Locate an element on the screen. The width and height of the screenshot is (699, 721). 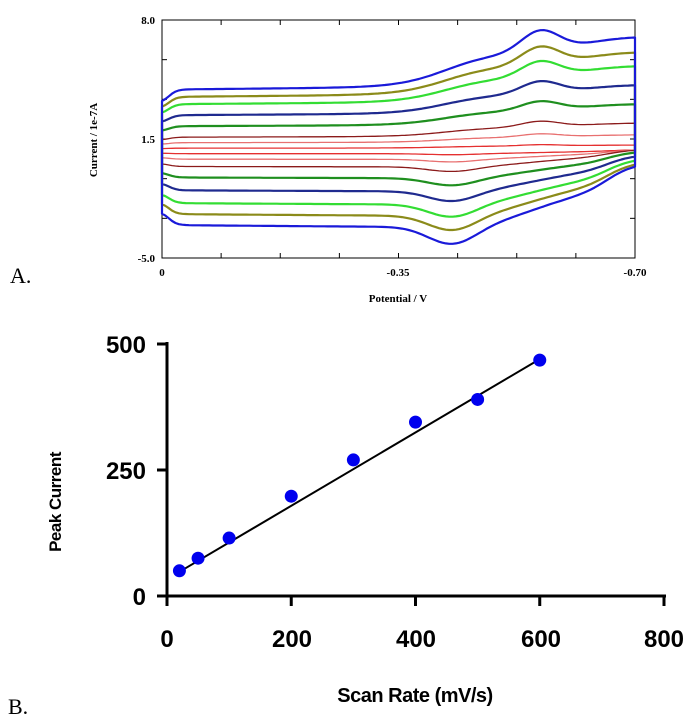
cv-y-tick-top: 8.0 is located at coordinates (148, 21).